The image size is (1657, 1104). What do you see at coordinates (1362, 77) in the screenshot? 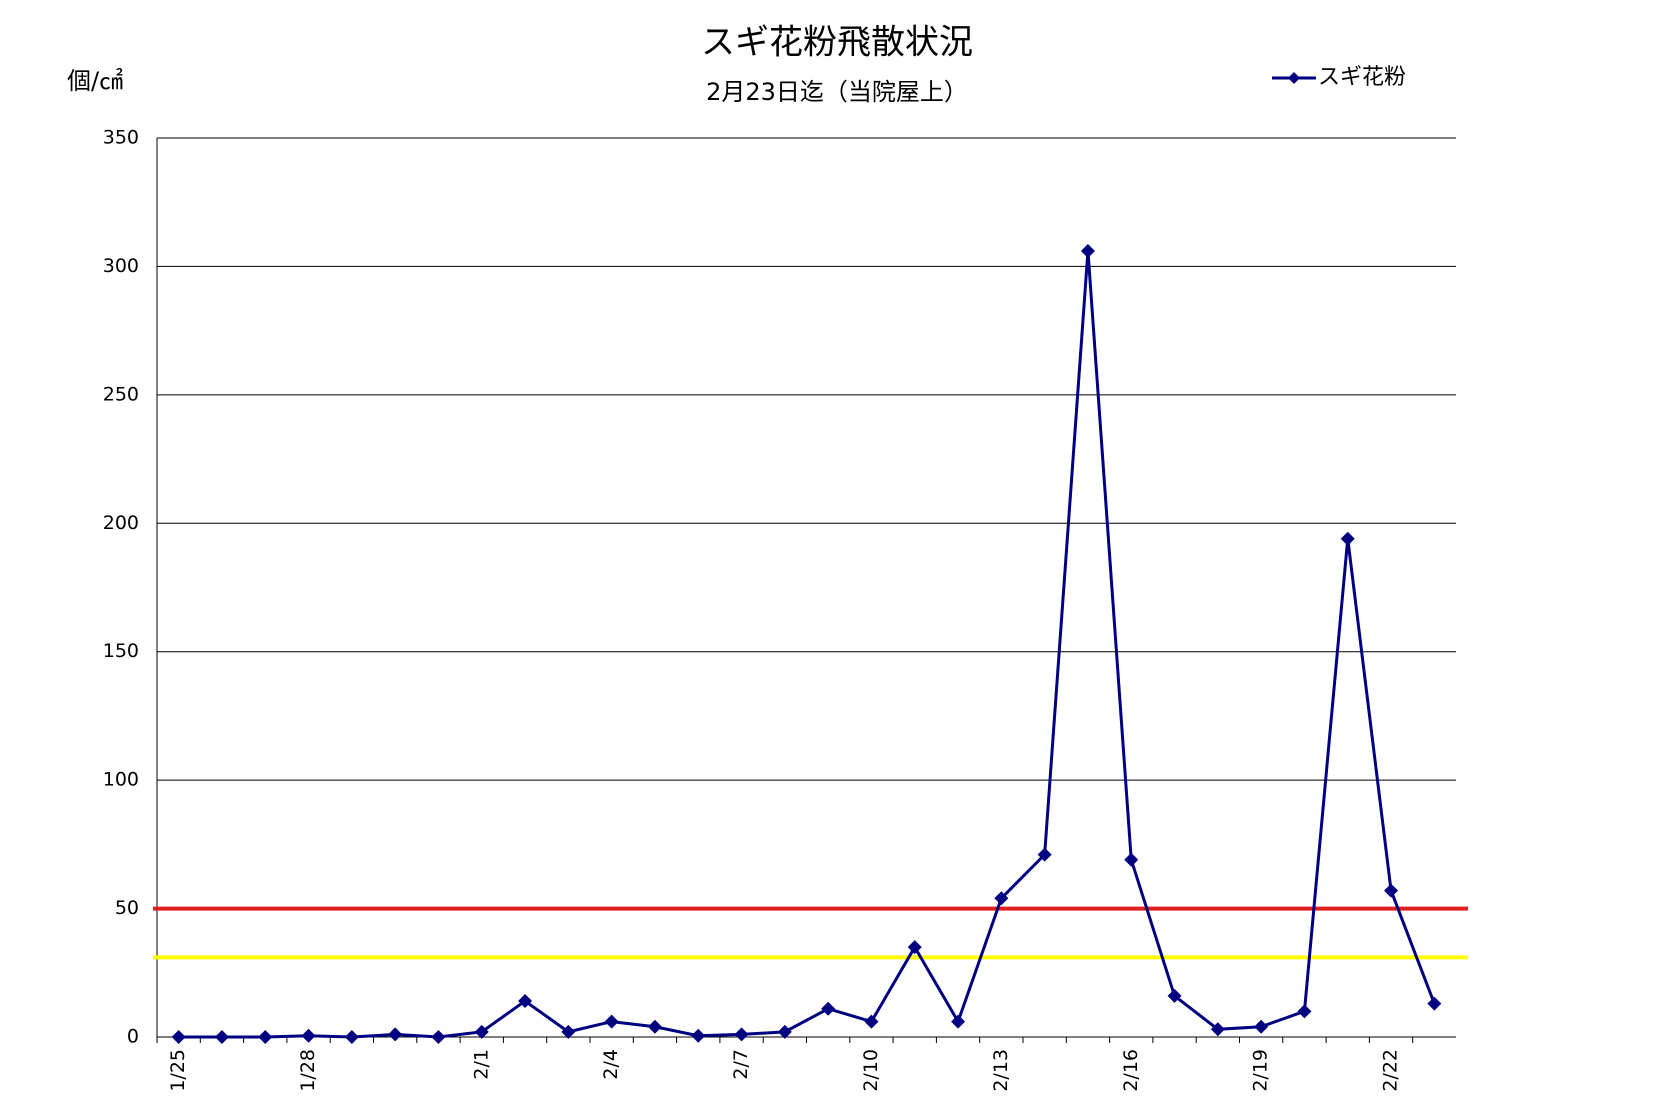
I see `legend-label: スギ花粉` at bounding box center [1362, 77].